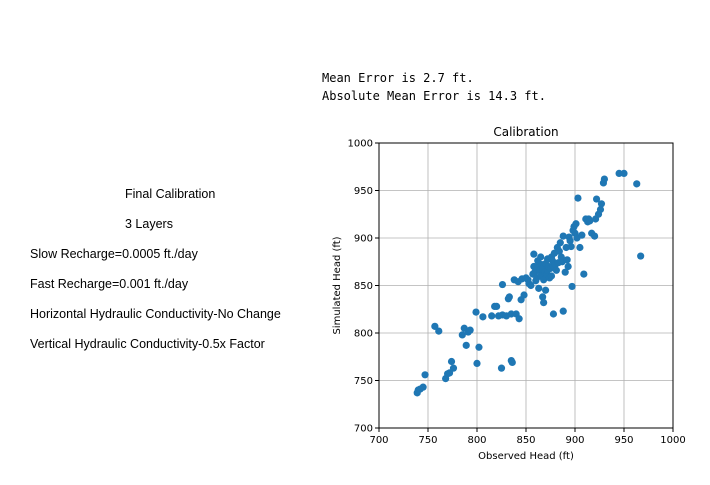 The image size is (710, 485). What do you see at coordinates (363, 191) in the screenshot?
I see `y-tick-label: 950` at bounding box center [363, 191].